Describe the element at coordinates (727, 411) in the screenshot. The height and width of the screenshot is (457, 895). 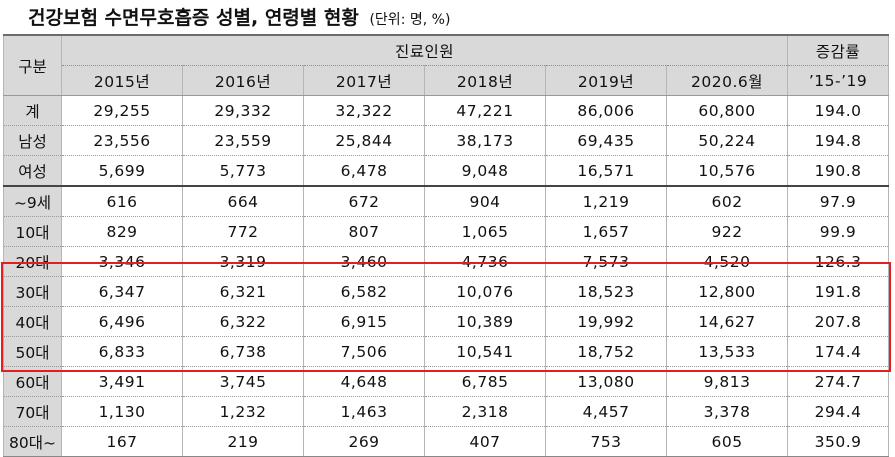
I see `table-cell: 3,378` at that location.